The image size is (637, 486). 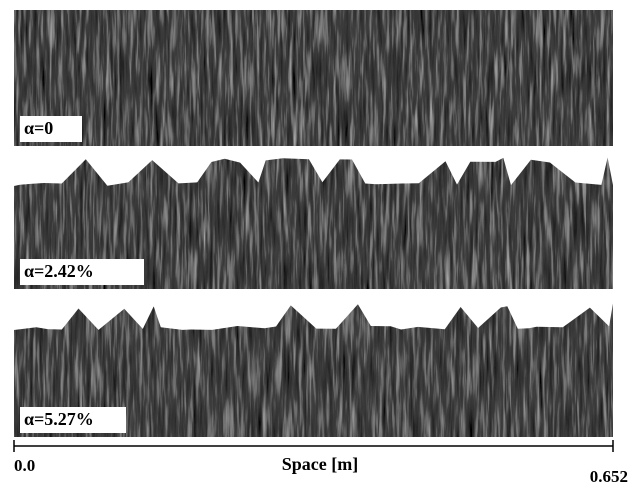 What do you see at coordinates (59, 419) in the screenshot?
I see `alpha-label: α=5.27%` at bounding box center [59, 419].